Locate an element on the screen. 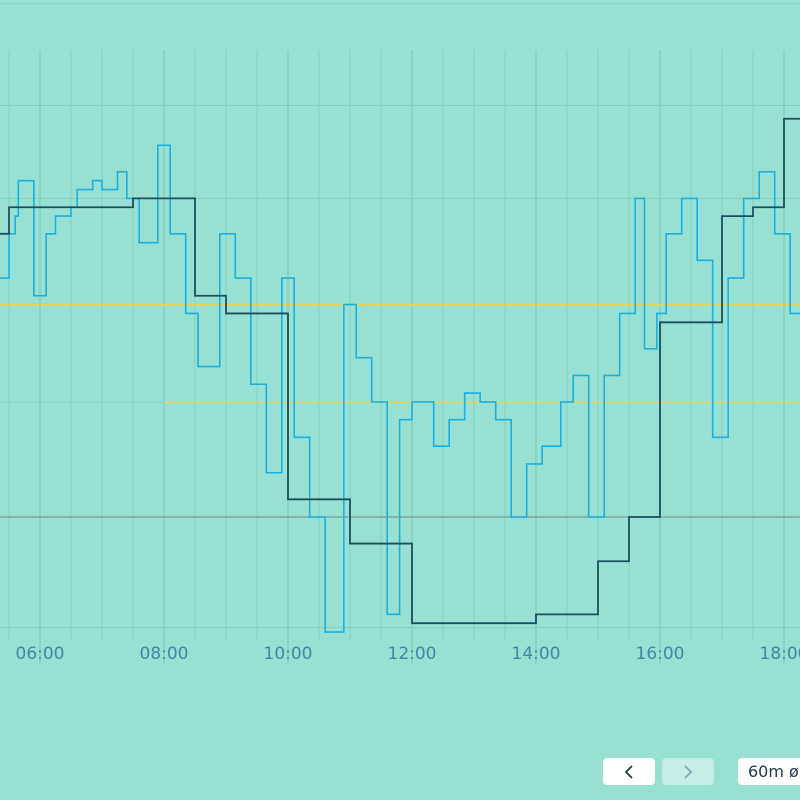 This screenshot has width=800, height=800. chevron-right-icon is located at coordinates (688, 772).